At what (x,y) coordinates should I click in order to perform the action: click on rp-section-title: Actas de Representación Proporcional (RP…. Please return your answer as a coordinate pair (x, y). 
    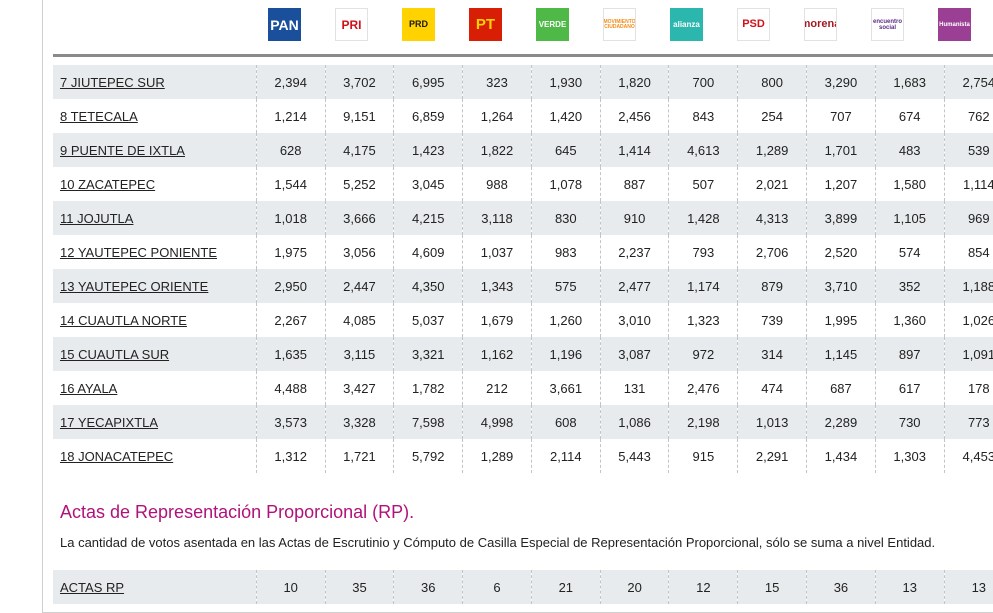
    Looking at the image, I should click on (237, 512).